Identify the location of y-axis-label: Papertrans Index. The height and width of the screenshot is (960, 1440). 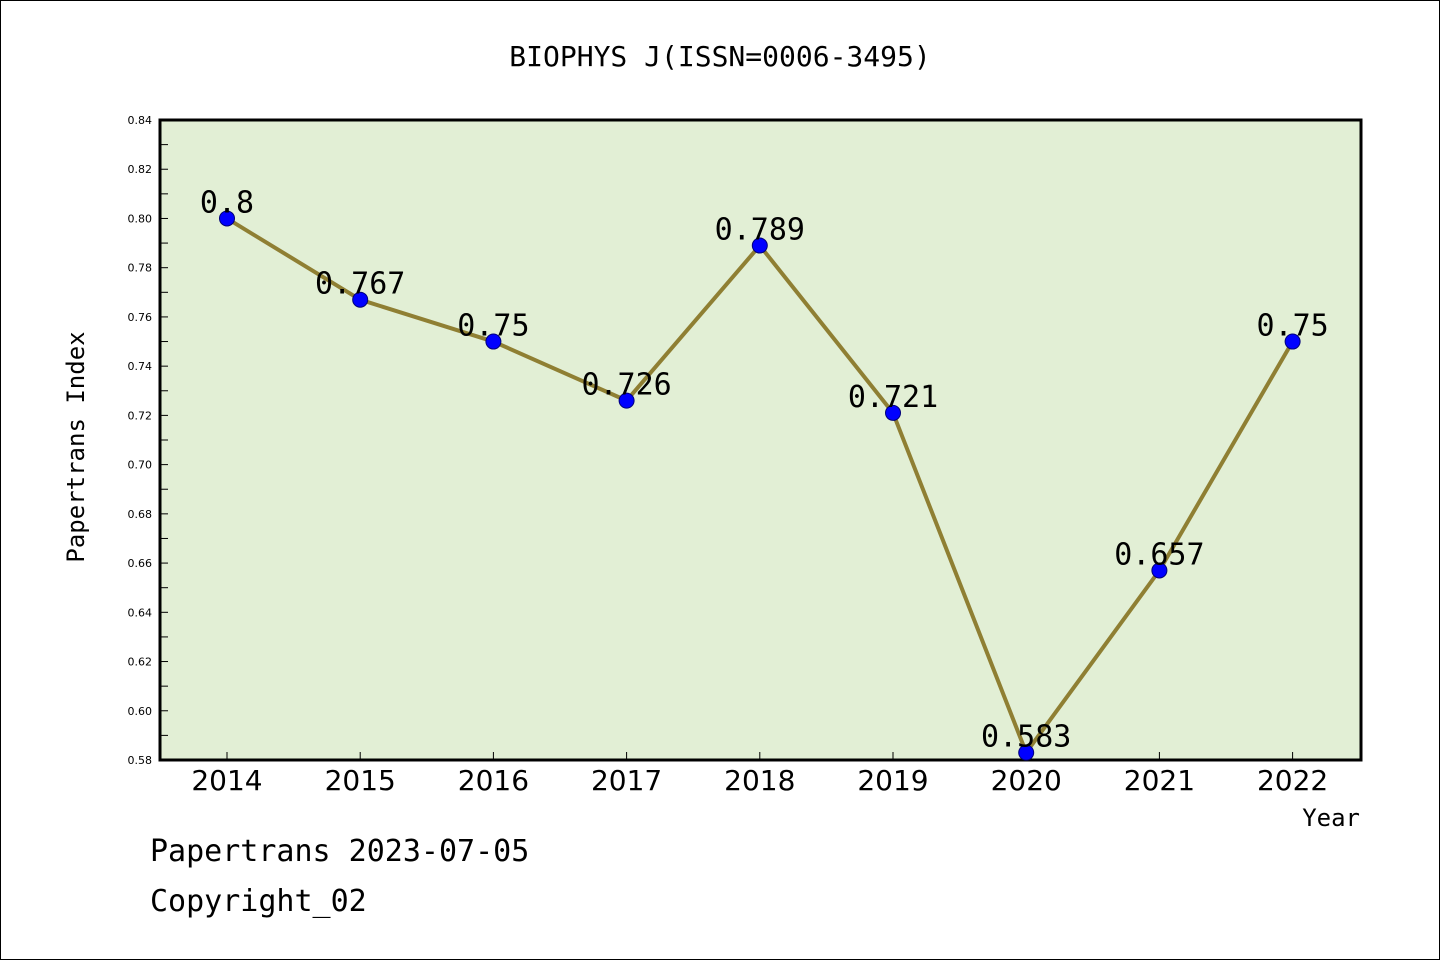
(76, 446).